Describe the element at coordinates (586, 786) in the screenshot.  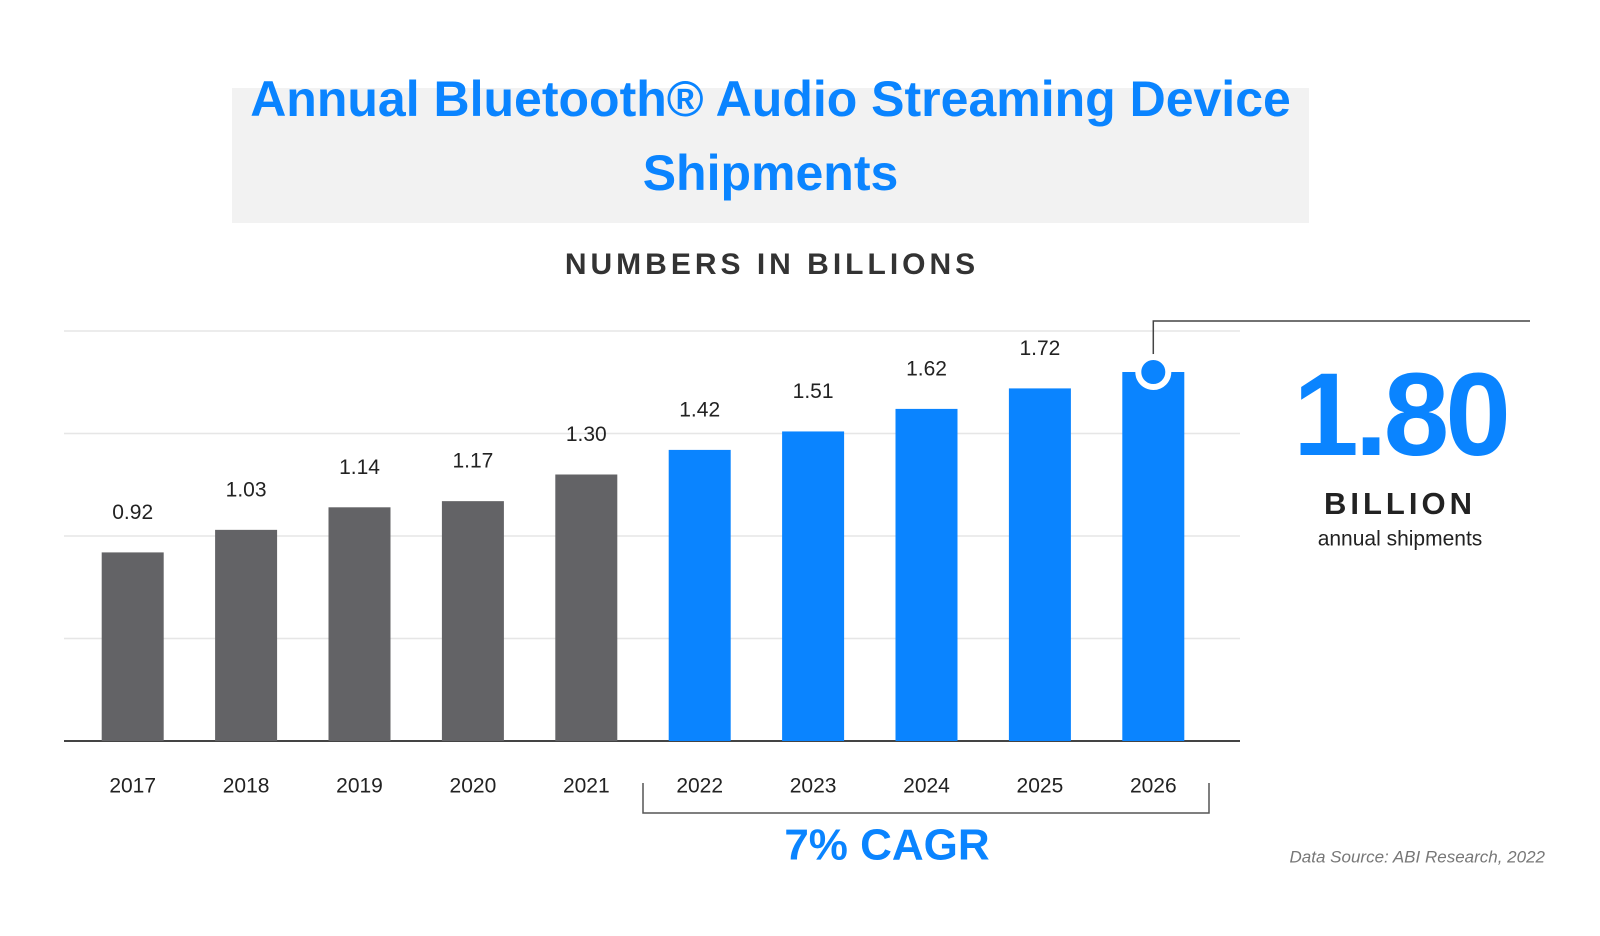
I see `x-tick-label: 2021` at that location.